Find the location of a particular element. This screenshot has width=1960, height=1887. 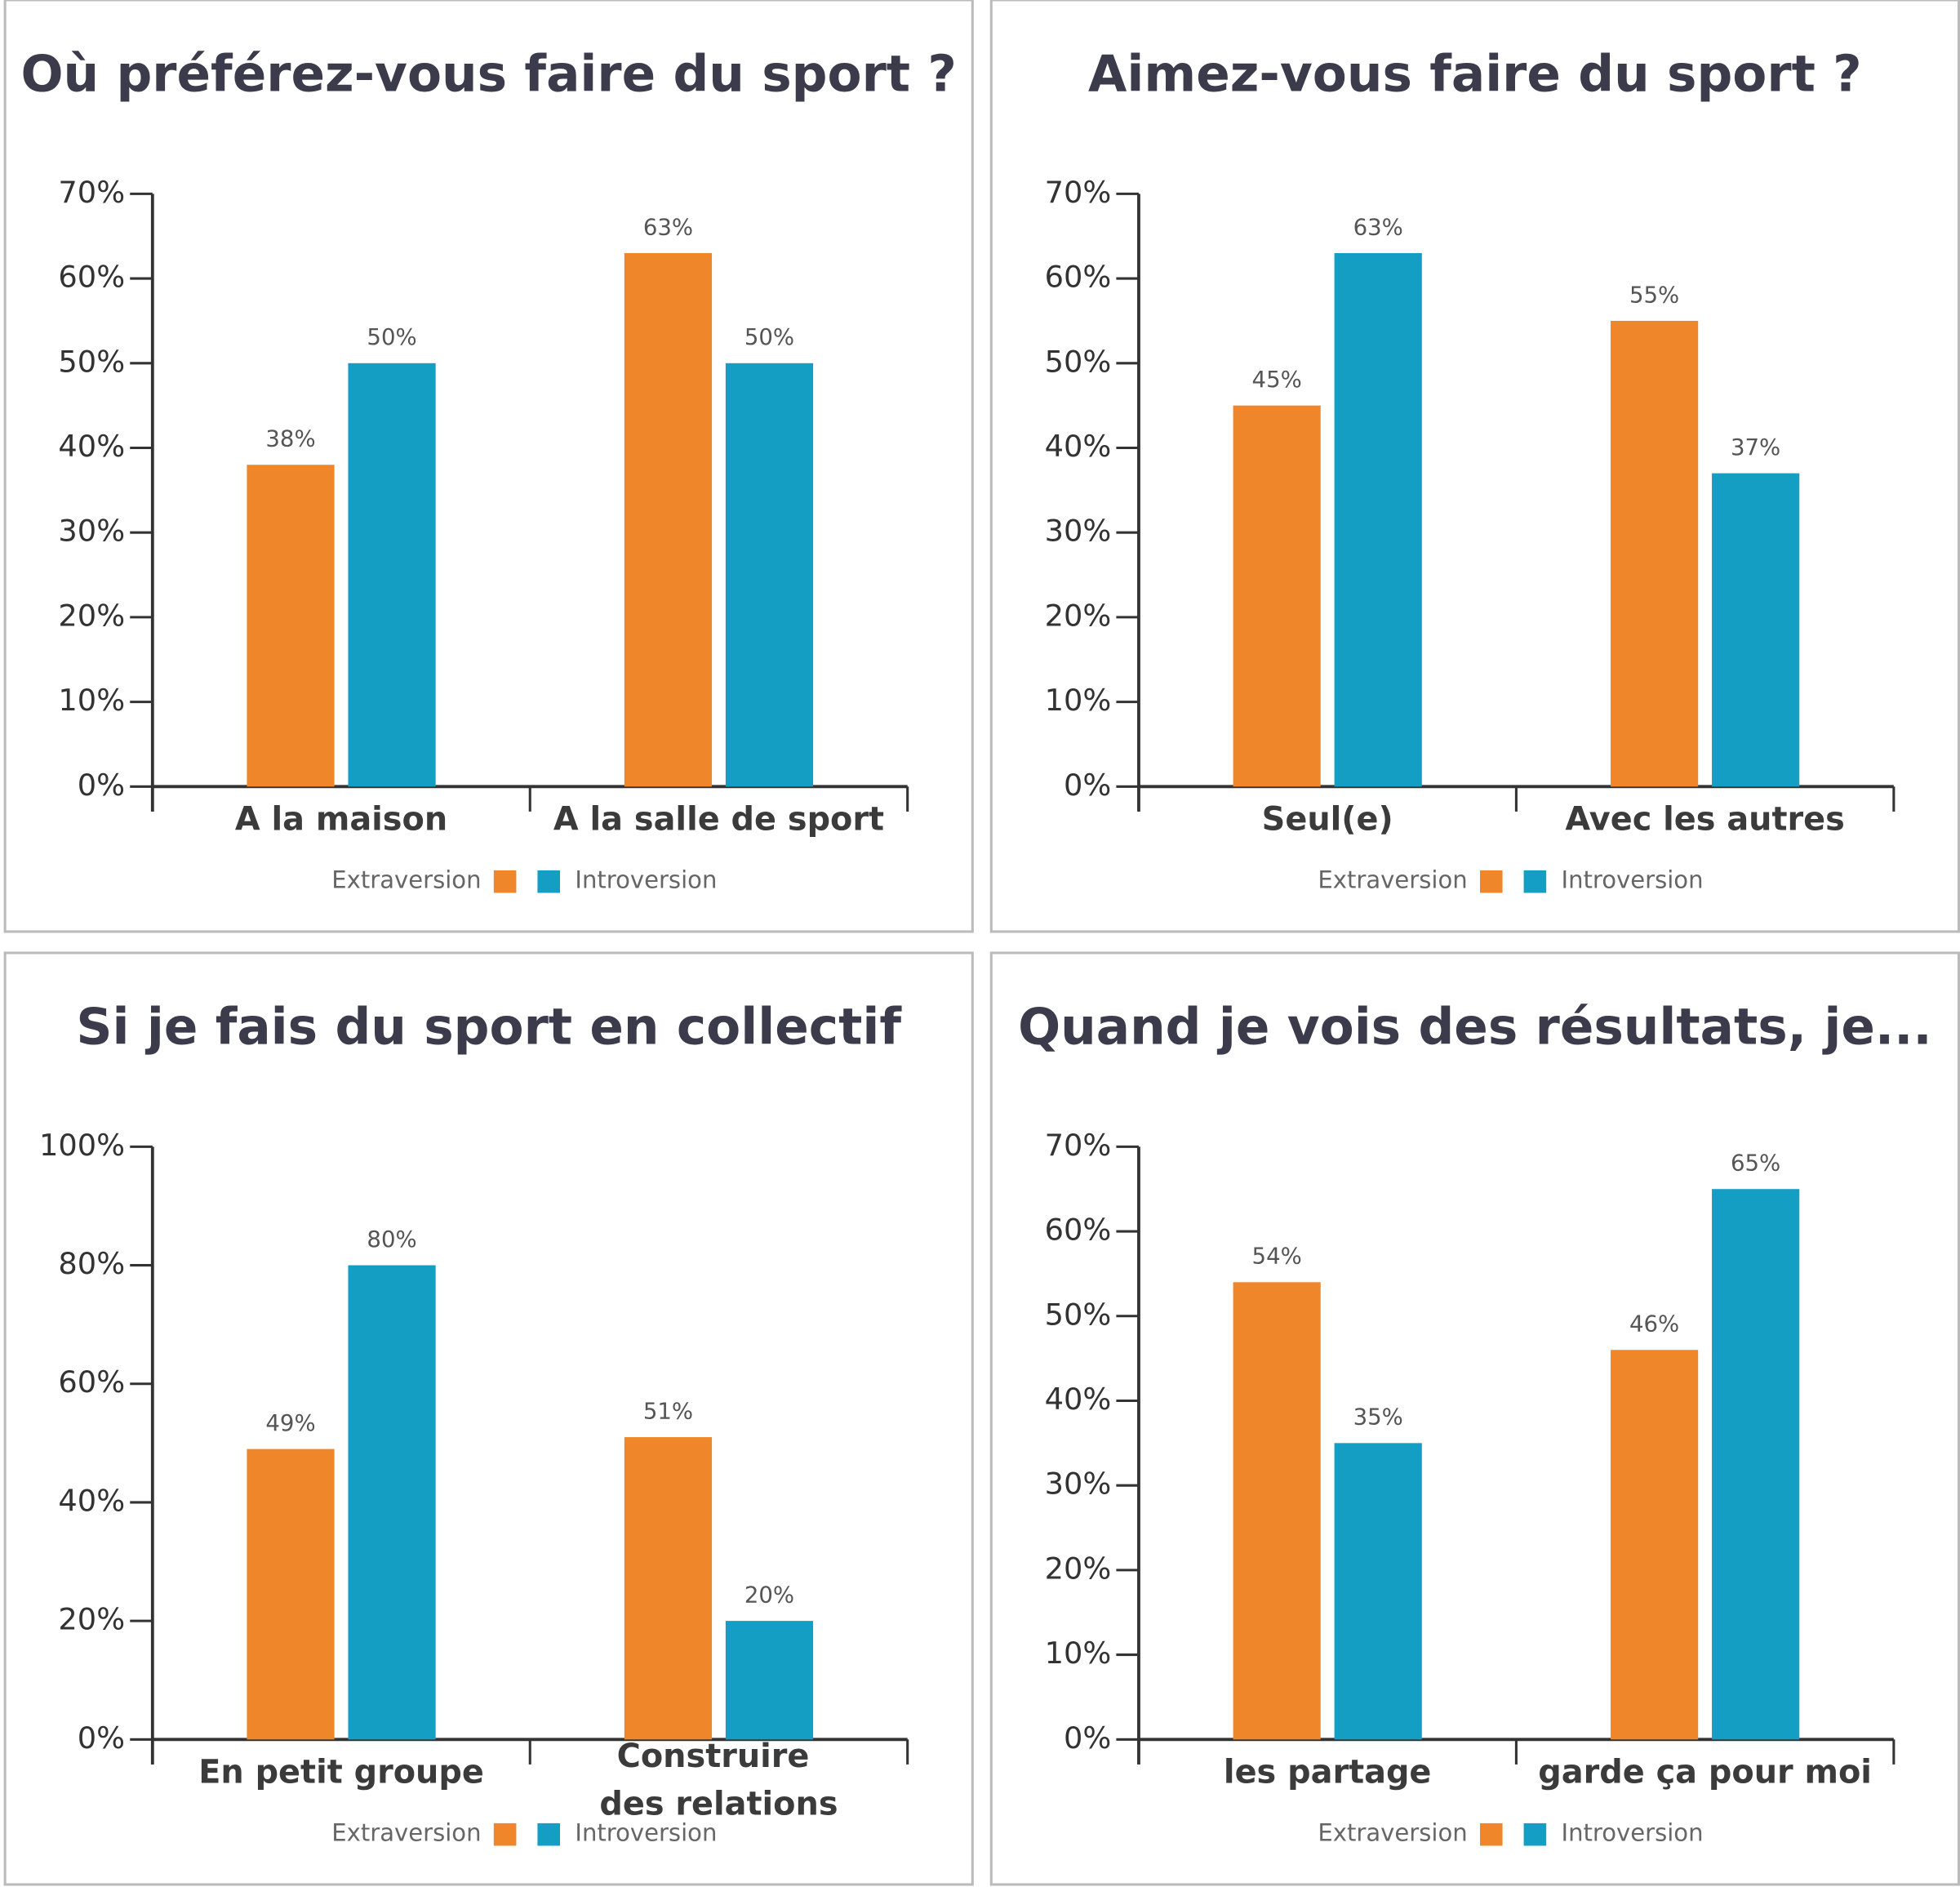

x-tick-label: Avec les autres is located at coordinates (1705, 820).